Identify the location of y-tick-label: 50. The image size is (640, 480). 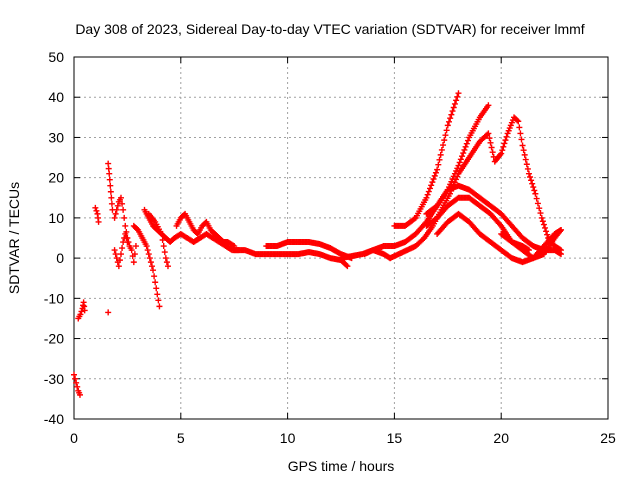
(56, 57).